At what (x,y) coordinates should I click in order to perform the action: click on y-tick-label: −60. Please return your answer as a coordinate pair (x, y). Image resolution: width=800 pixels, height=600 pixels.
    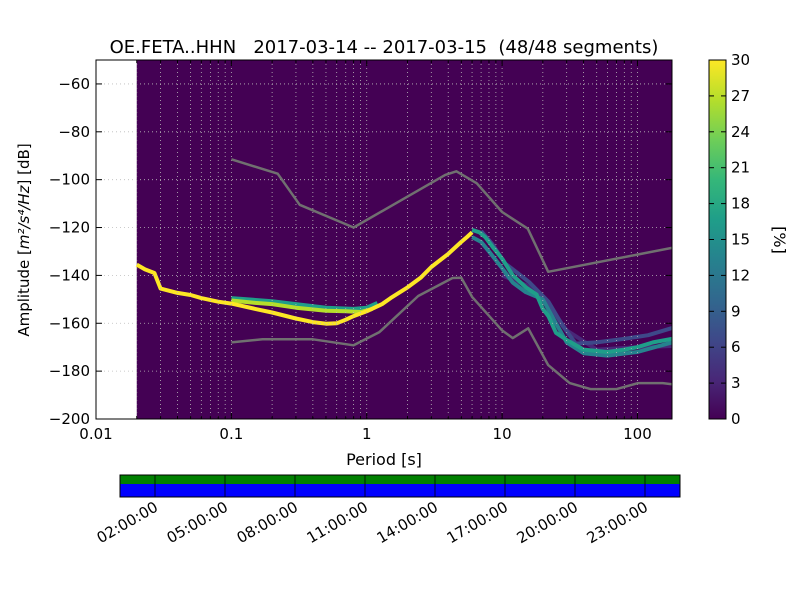
    Looking at the image, I should click on (74, 84).